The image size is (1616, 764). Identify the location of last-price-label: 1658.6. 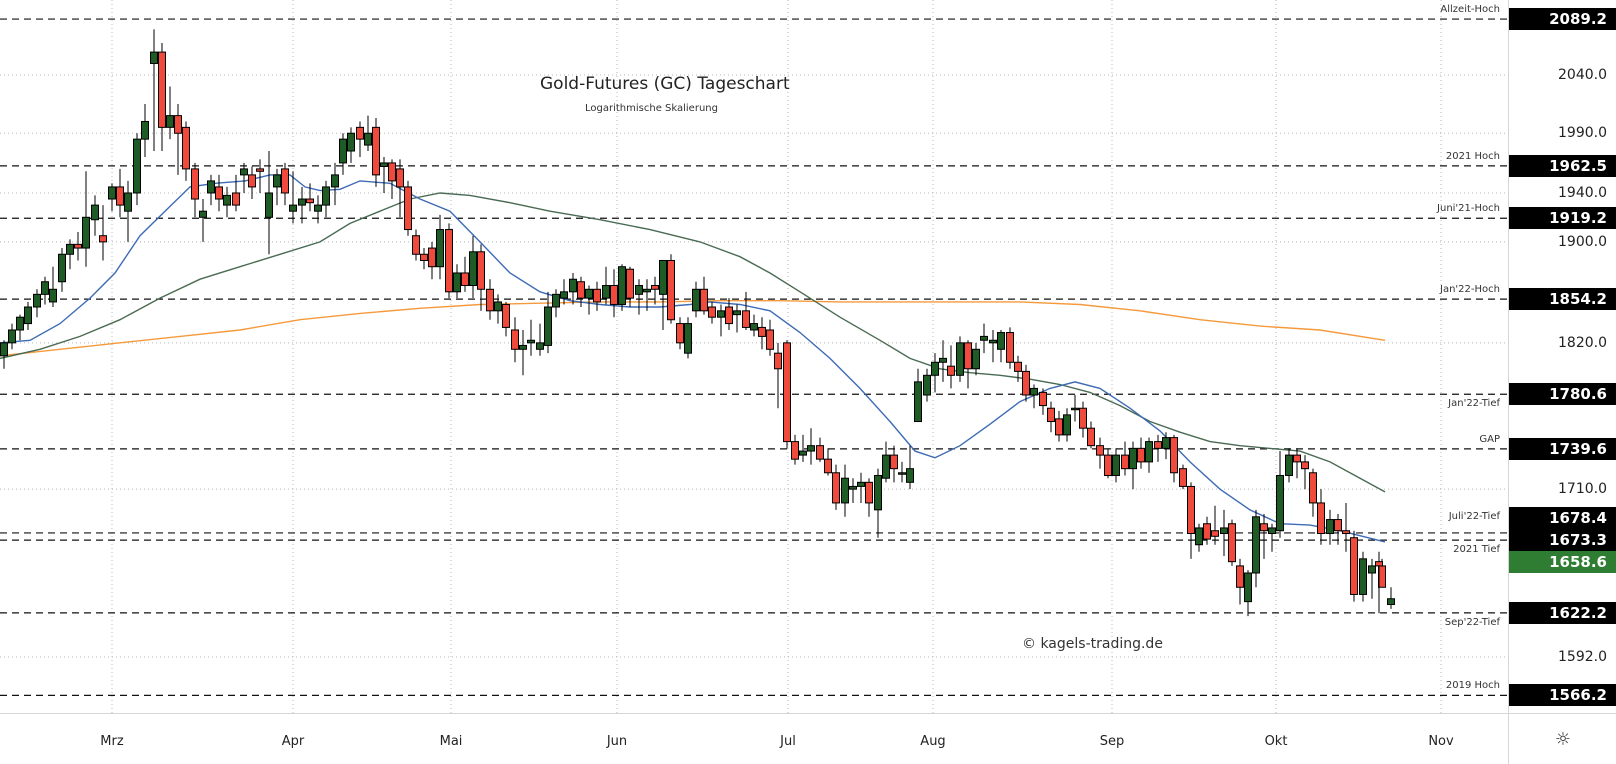
(1562, 562).